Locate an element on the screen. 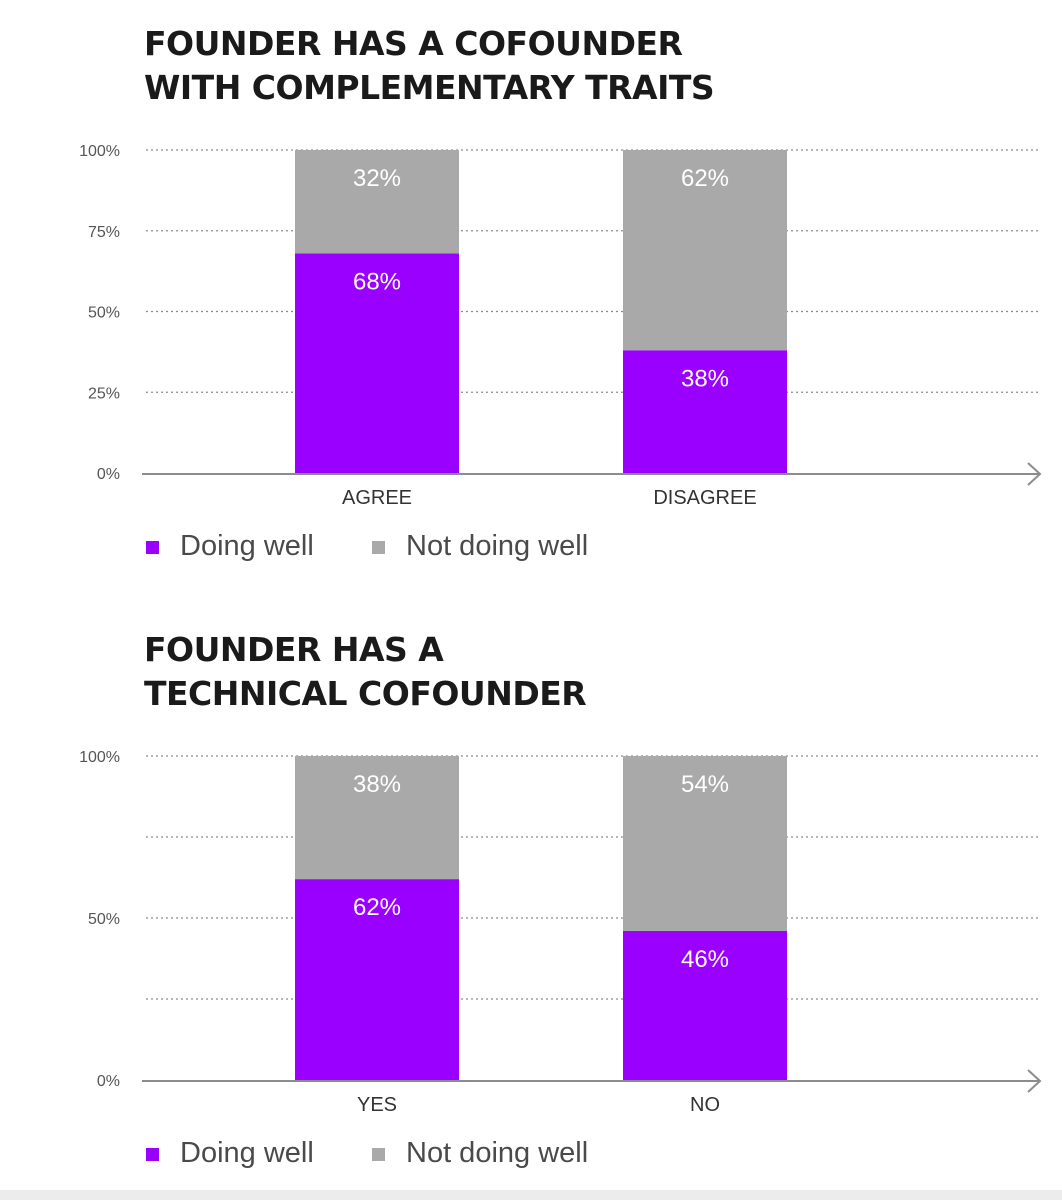 Image resolution: width=1062 pixels, height=1200 pixels. data-label: 32% is located at coordinates (377, 178).